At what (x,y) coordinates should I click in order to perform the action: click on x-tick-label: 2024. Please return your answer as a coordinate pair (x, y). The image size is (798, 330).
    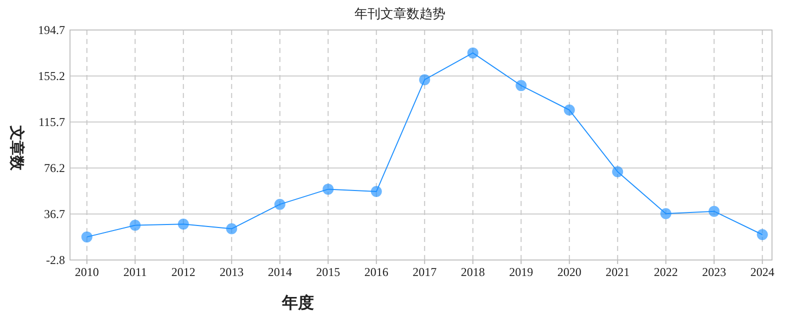
    Looking at the image, I should click on (762, 272).